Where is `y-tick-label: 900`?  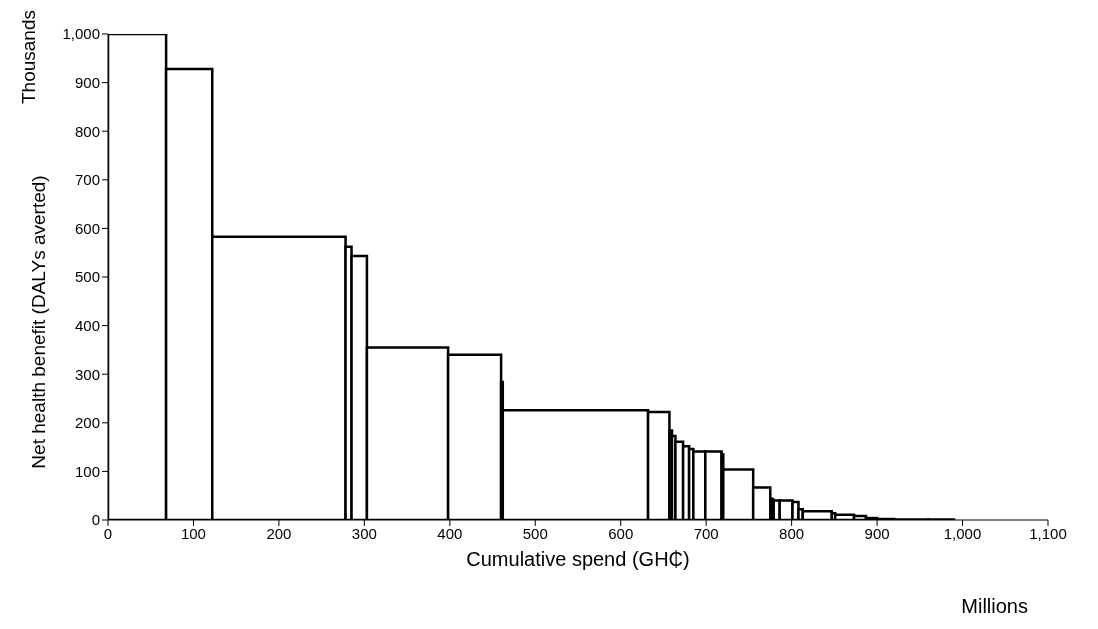 y-tick-label: 900 is located at coordinates (87, 82).